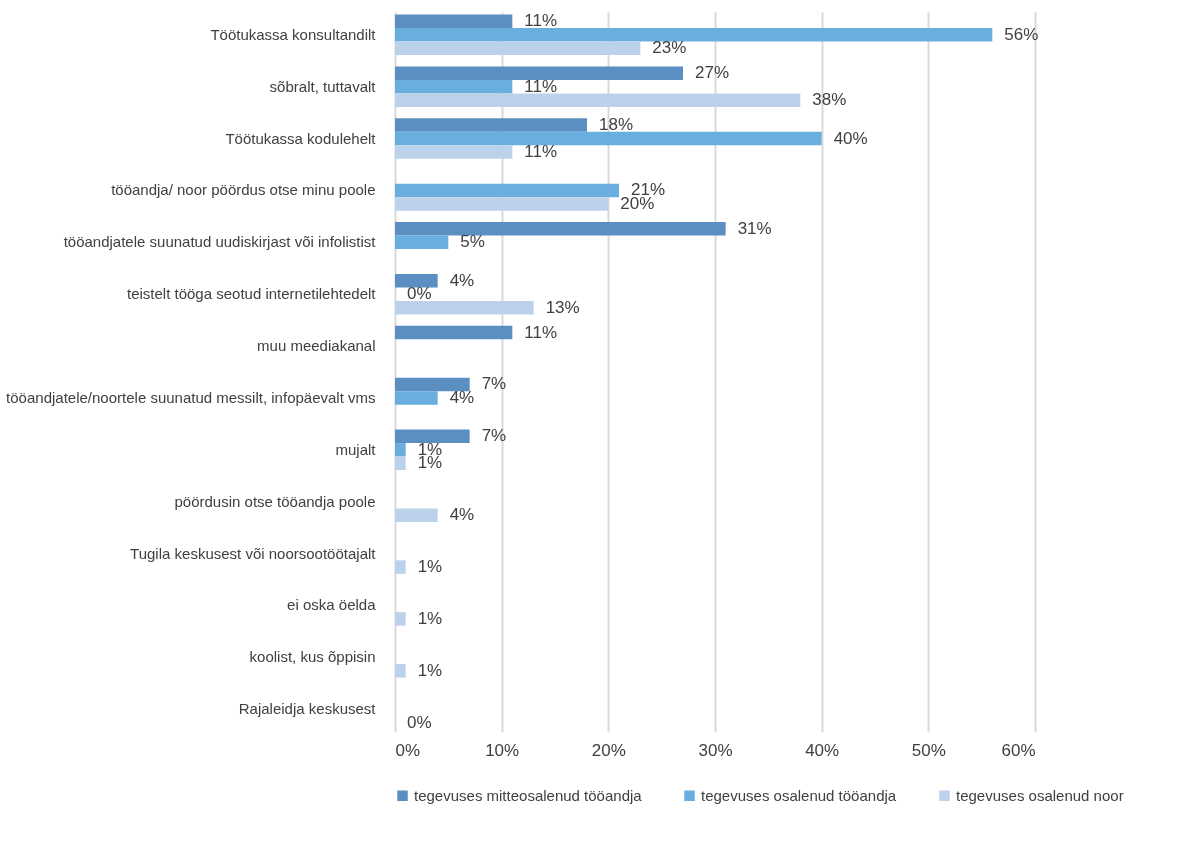 This screenshot has height=846, width=1200. I want to click on x-tick-label: 10%, so click(502, 750).